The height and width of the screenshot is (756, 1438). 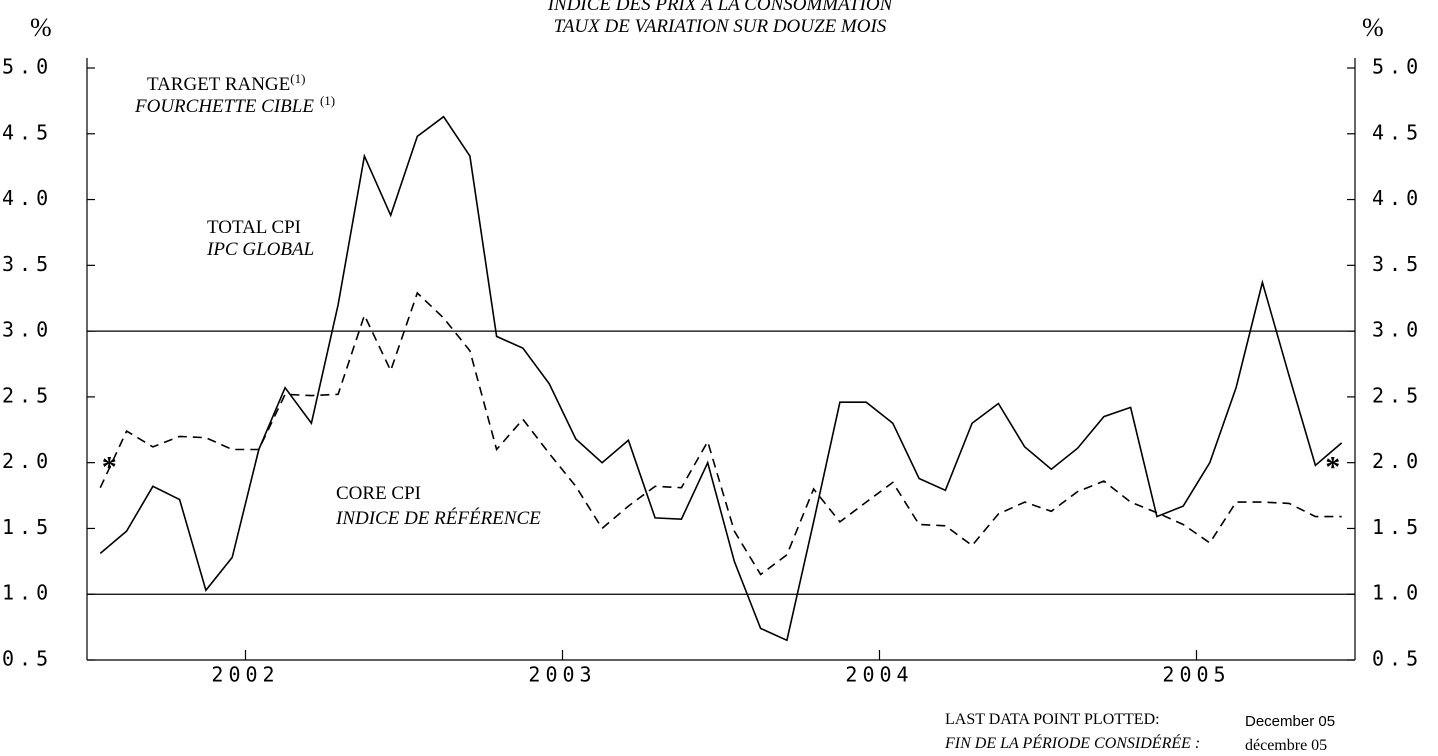 I want to click on series-label-fr: IPC GLOBAL, so click(x=260, y=249).